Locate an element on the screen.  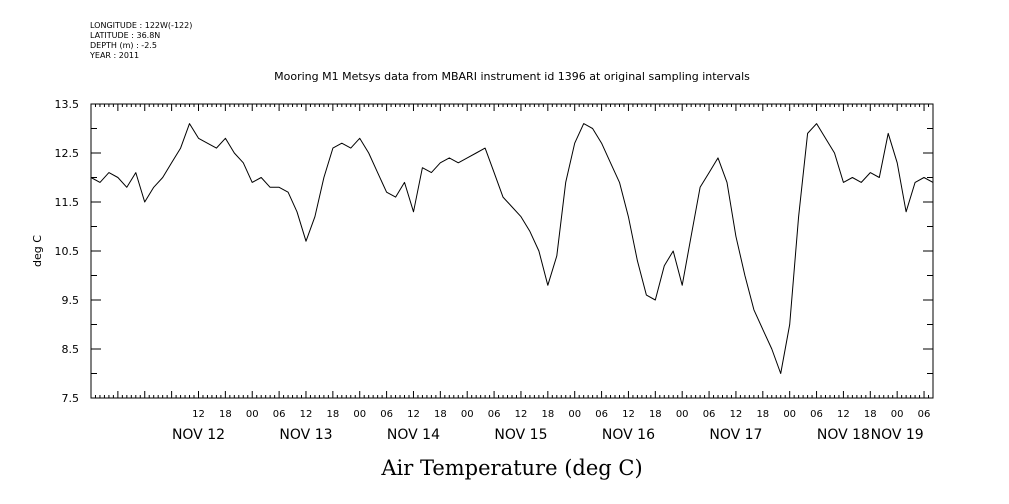
x-axis-label: Air Temperature (deg C) is located at coordinates (511, 468).